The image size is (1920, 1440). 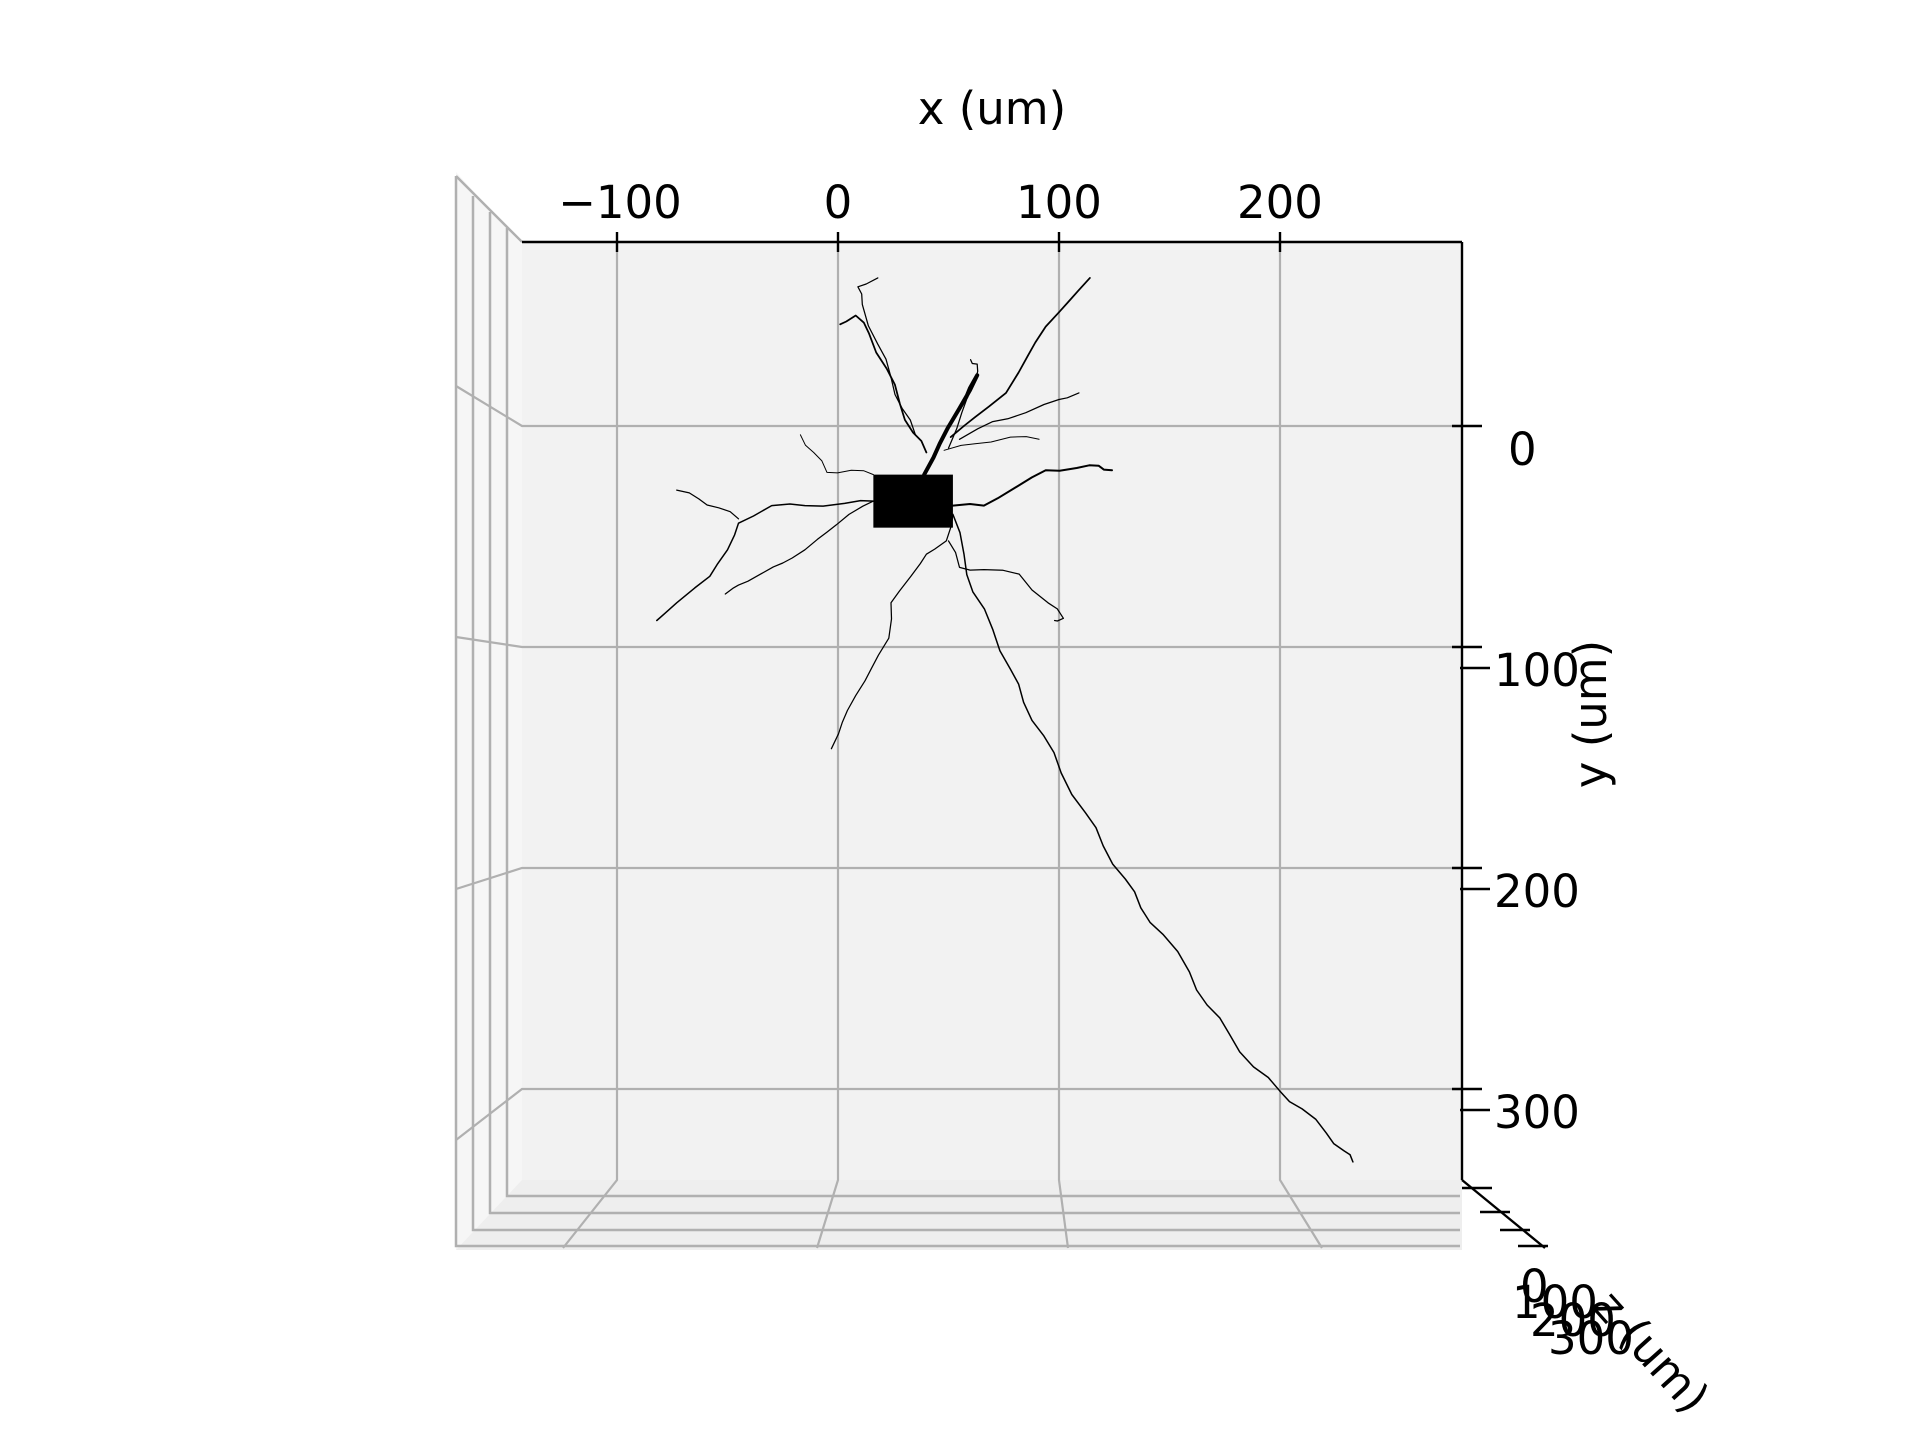 I want to click on y-tick-label: 100, so click(x=1537, y=670).